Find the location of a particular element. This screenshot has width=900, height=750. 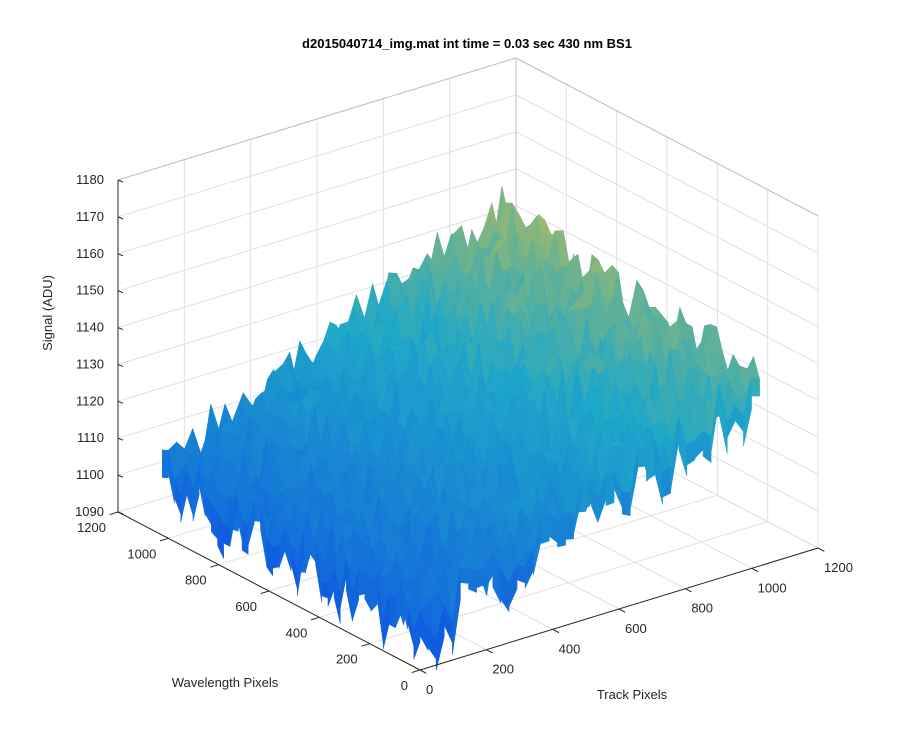

z-tick-label: 1090 is located at coordinates (89, 511).